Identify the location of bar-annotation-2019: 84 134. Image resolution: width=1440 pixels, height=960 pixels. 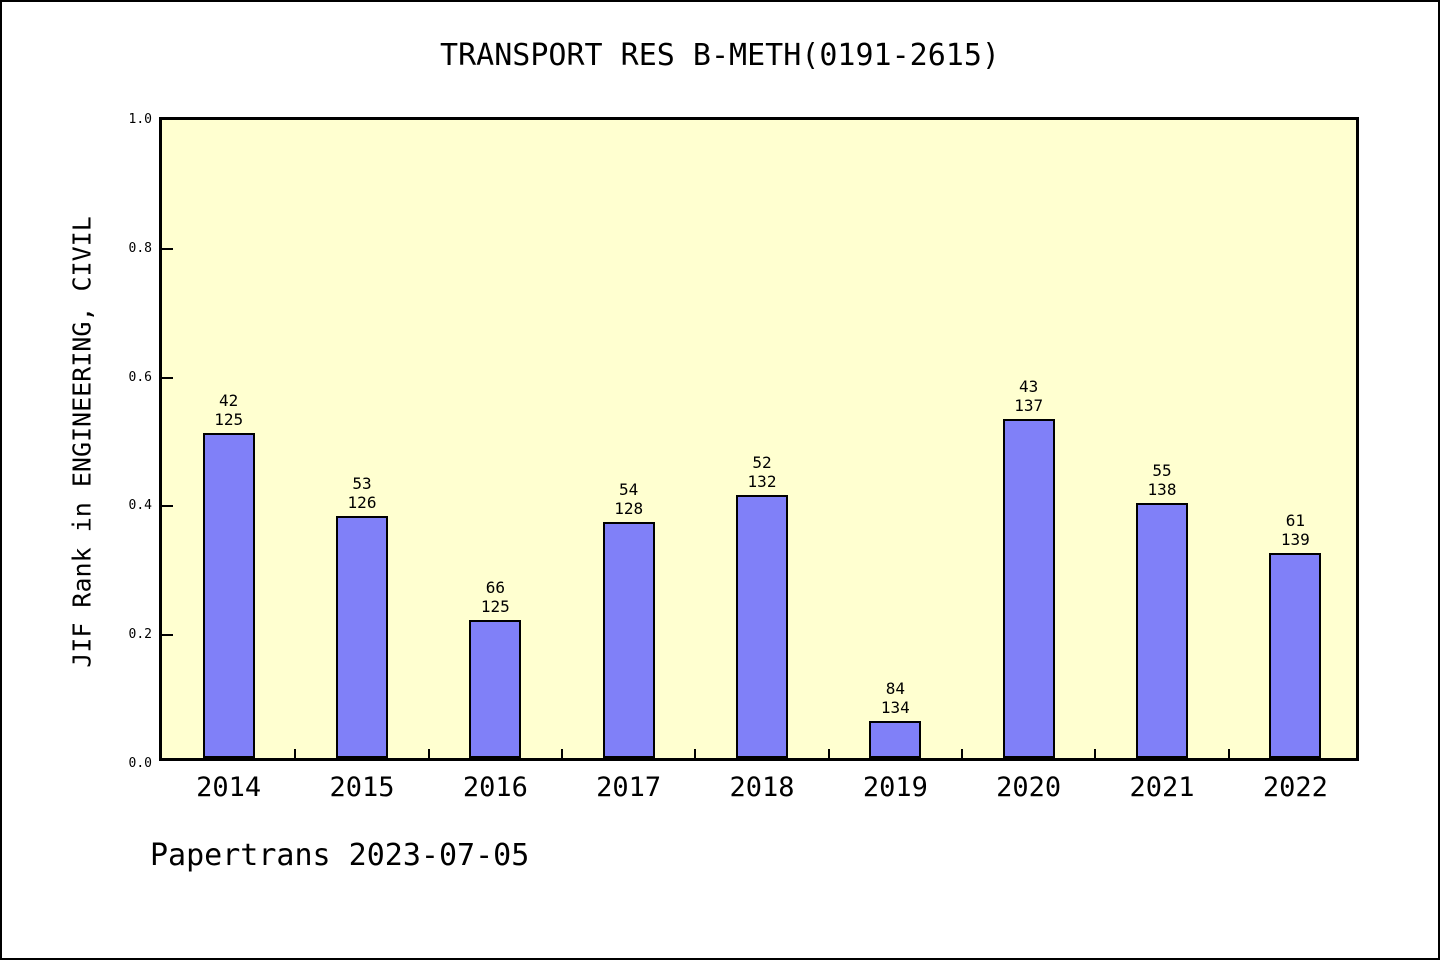
(895, 698).